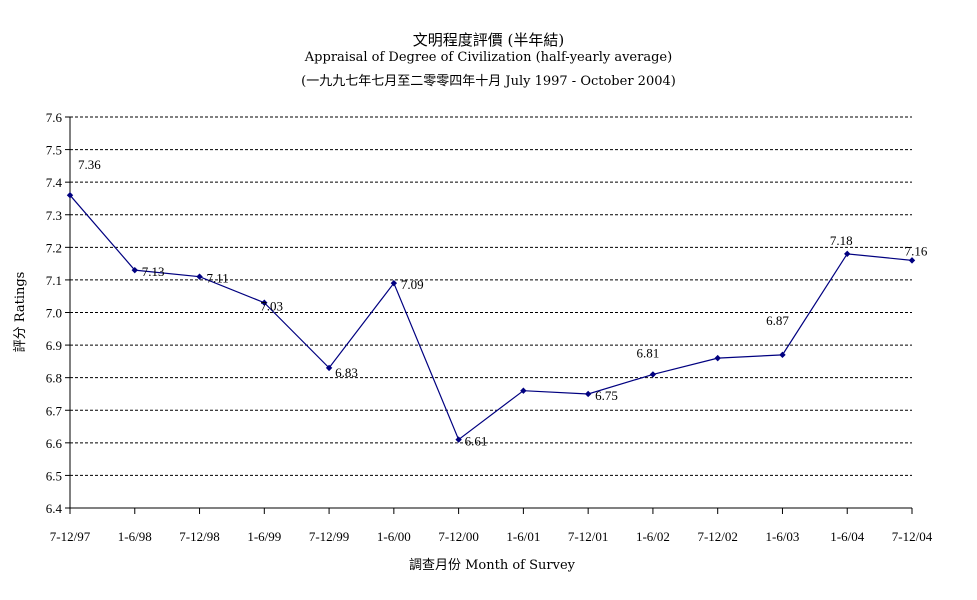 The height and width of the screenshot is (600, 977). Describe the element at coordinates (412, 284) in the screenshot. I see `data-label: 7.09` at that location.